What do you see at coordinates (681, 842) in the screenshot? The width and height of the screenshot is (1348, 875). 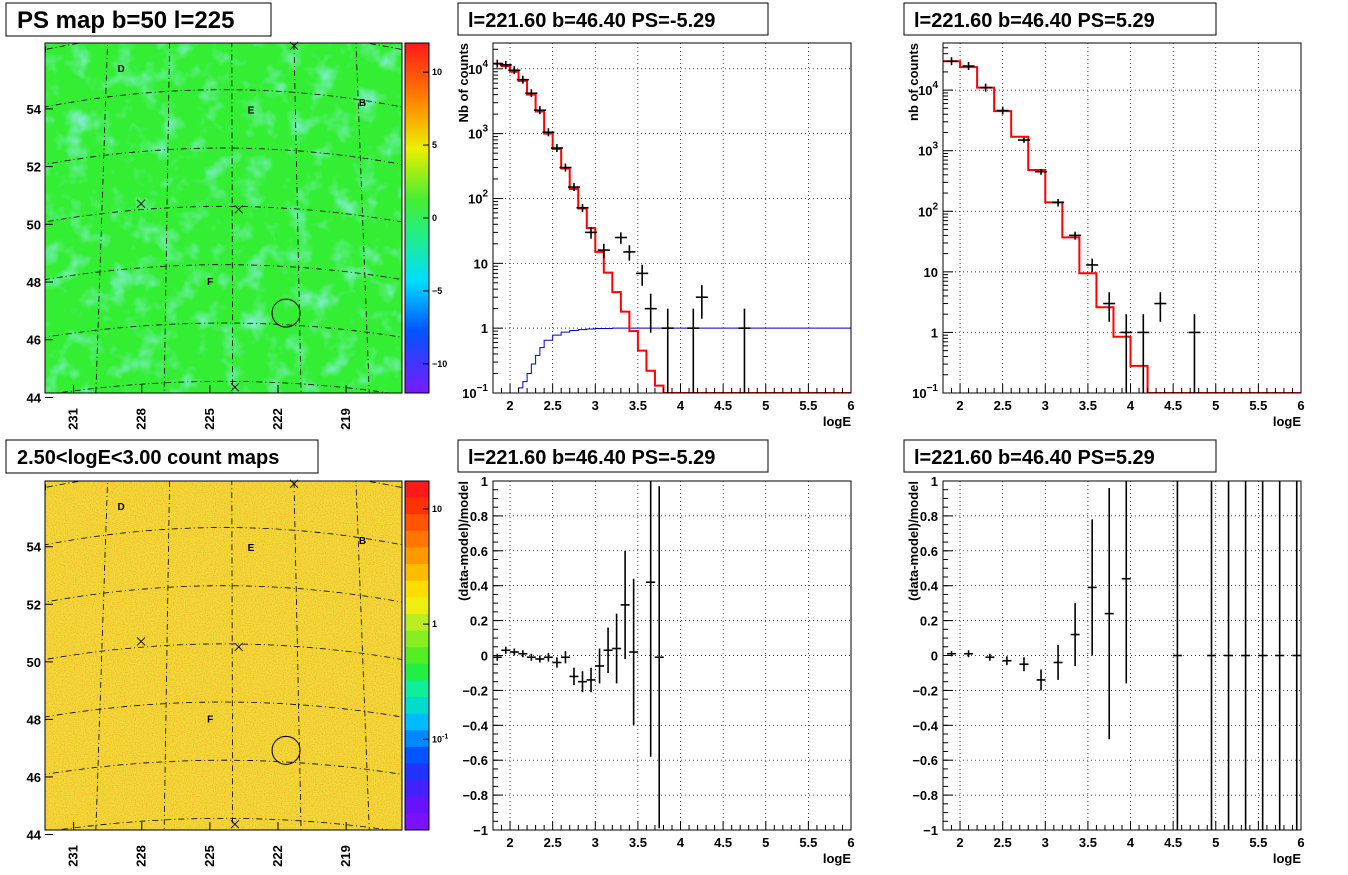 I see `x-tick-label: 4` at bounding box center [681, 842].